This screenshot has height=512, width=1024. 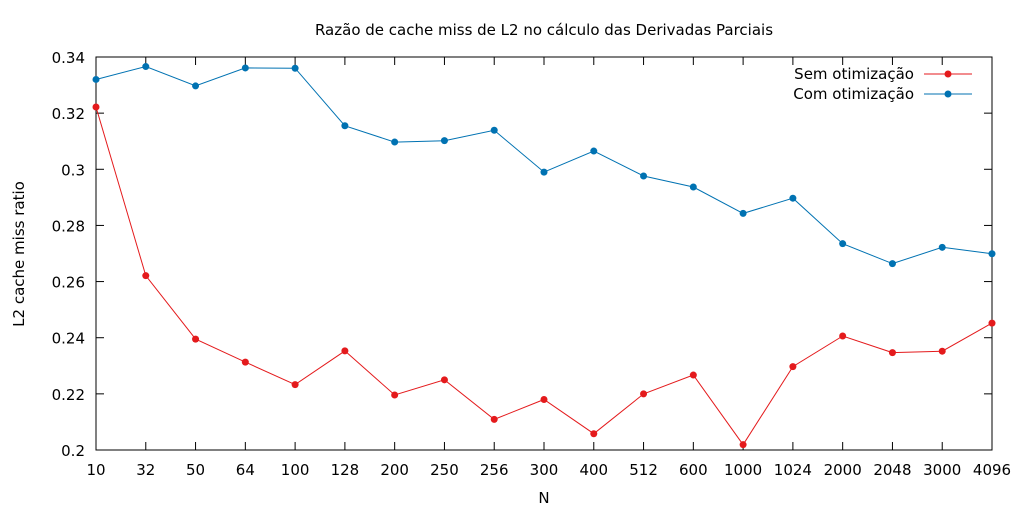 I want to click on x-tick-label: 1024, so click(x=793, y=470).